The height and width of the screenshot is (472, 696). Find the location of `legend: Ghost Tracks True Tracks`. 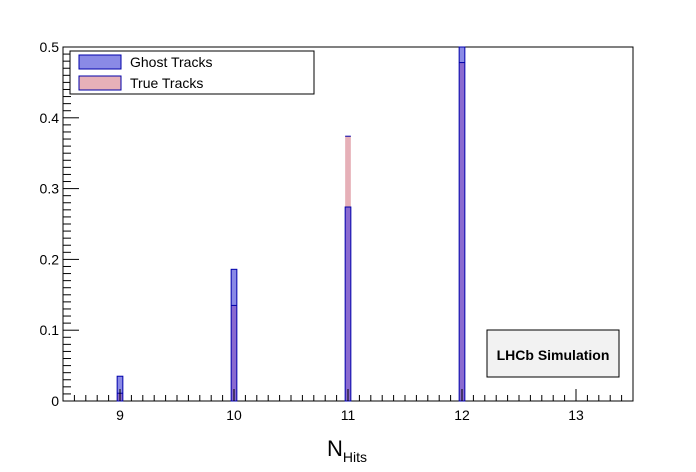

legend: Ghost Tracks True Tracks is located at coordinates (192, 72).